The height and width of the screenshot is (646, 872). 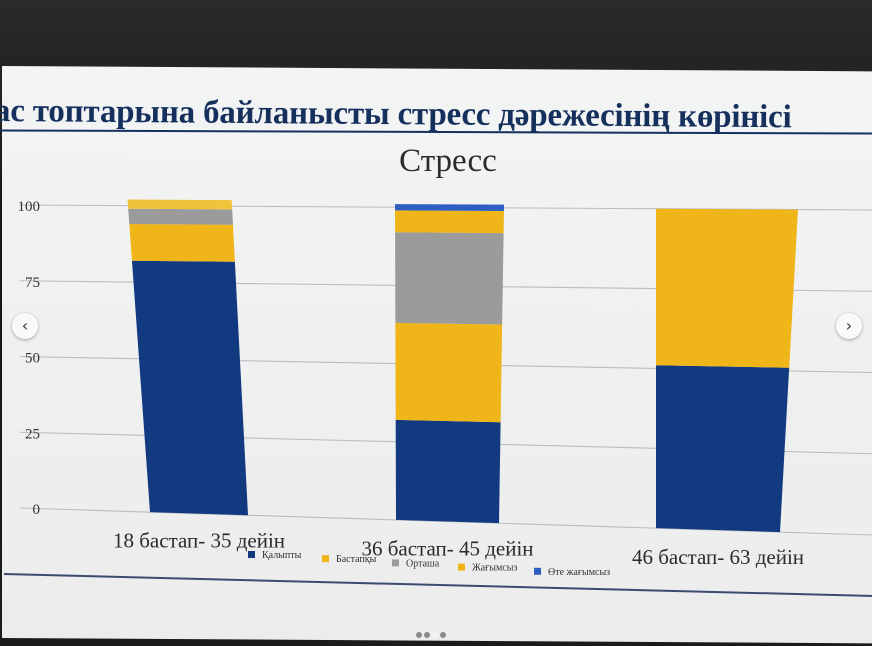 What do you see at coordinates (494, 568) in the screenshot?
I see `legend-label: Жағымсыз` at bounding box center [494, 568].